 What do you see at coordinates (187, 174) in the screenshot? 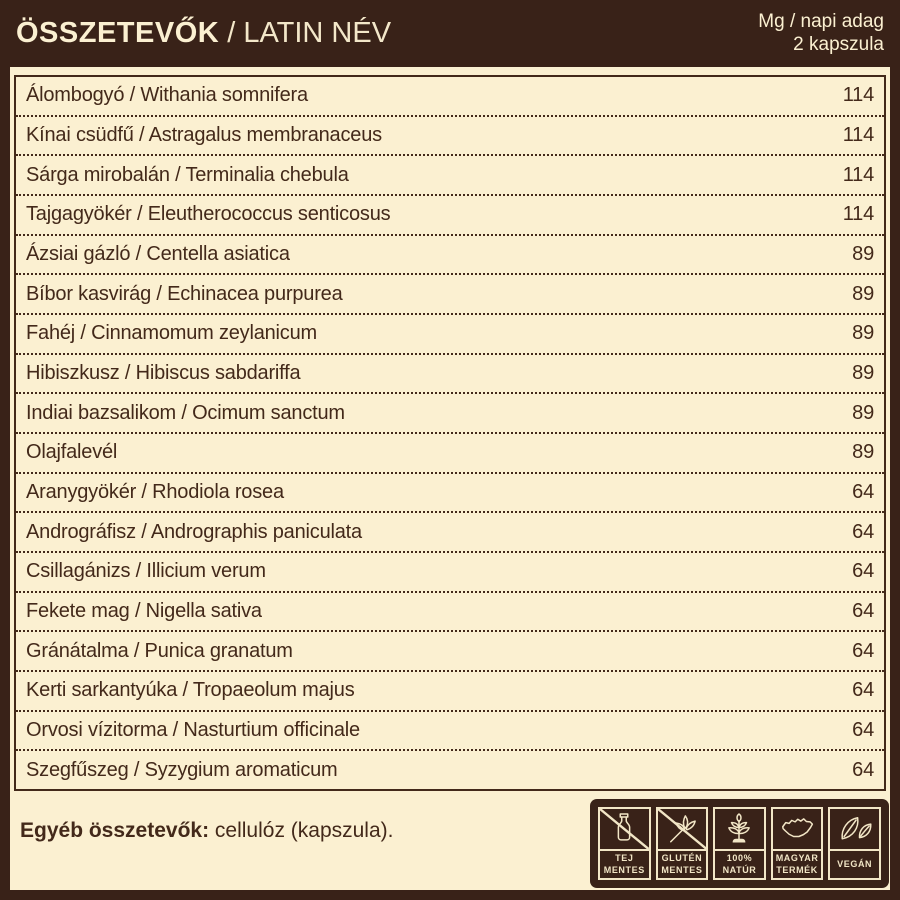
I see `ingredient-name: Sárga mirobalán / Terminalia chebula` at bounding box center [187, 174].